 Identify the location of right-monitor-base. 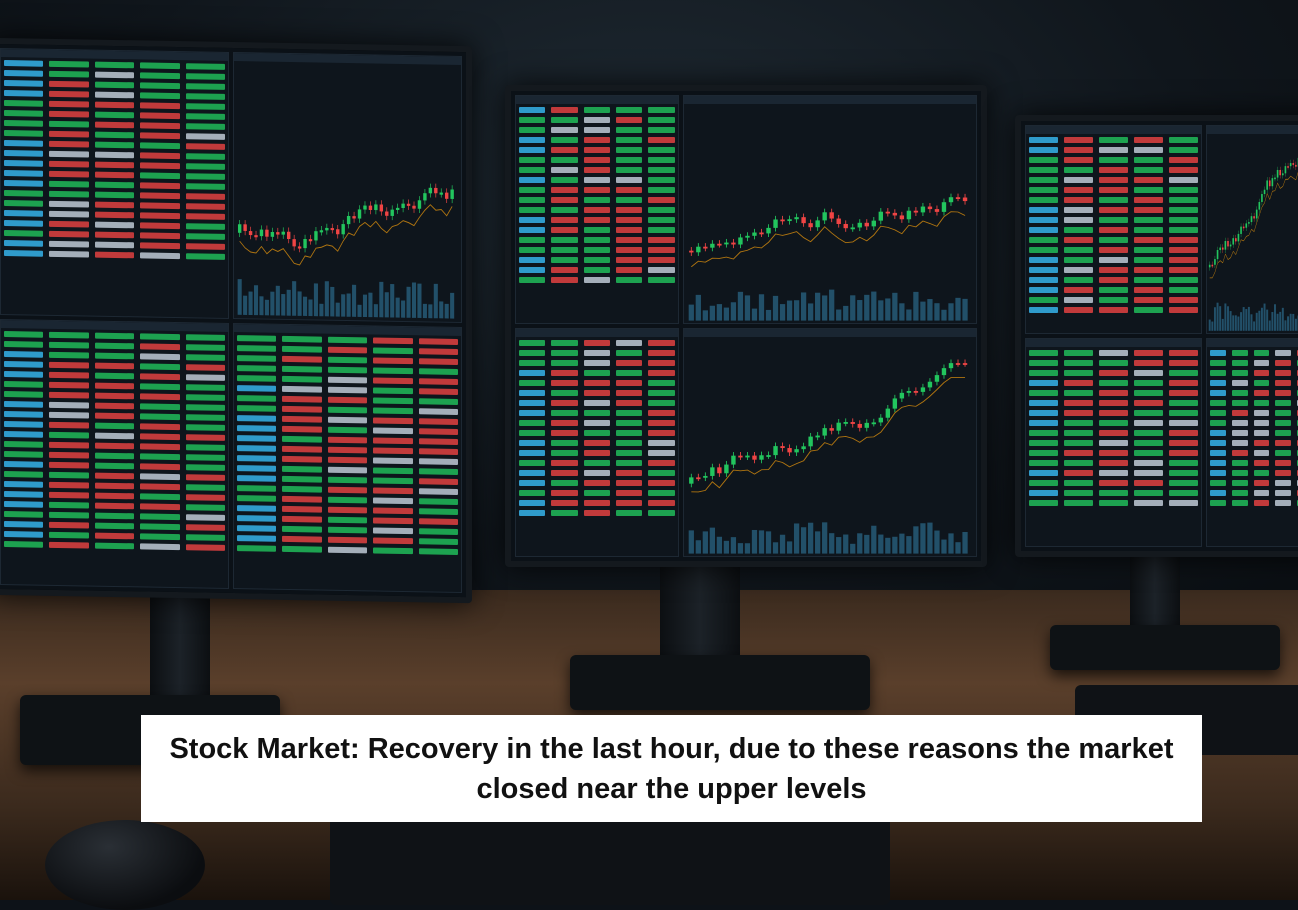
(1165, 647).